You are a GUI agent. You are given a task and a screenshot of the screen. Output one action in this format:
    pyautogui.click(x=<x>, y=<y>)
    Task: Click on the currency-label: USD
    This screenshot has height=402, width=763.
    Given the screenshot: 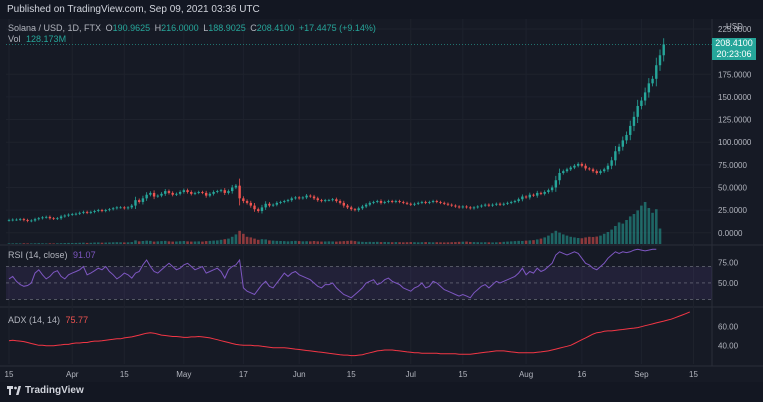 What is the action you would take?
    pyautogui.click(x=734, y=26)
    